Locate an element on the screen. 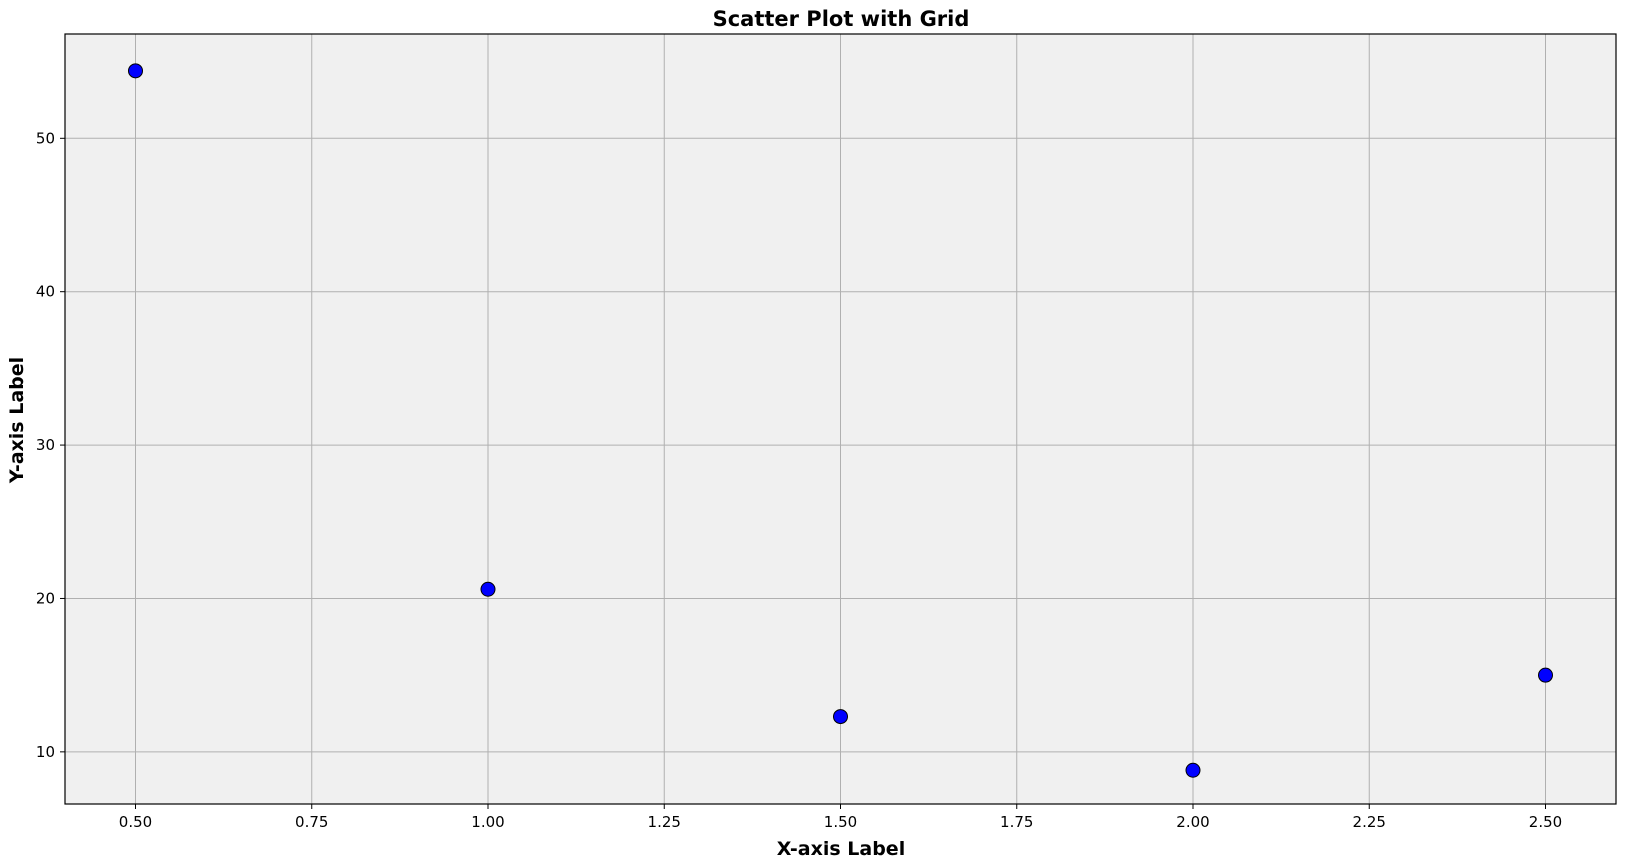 The image size is (1625, 866). y-tick-label: 20 is located at coordinates (45, 598).